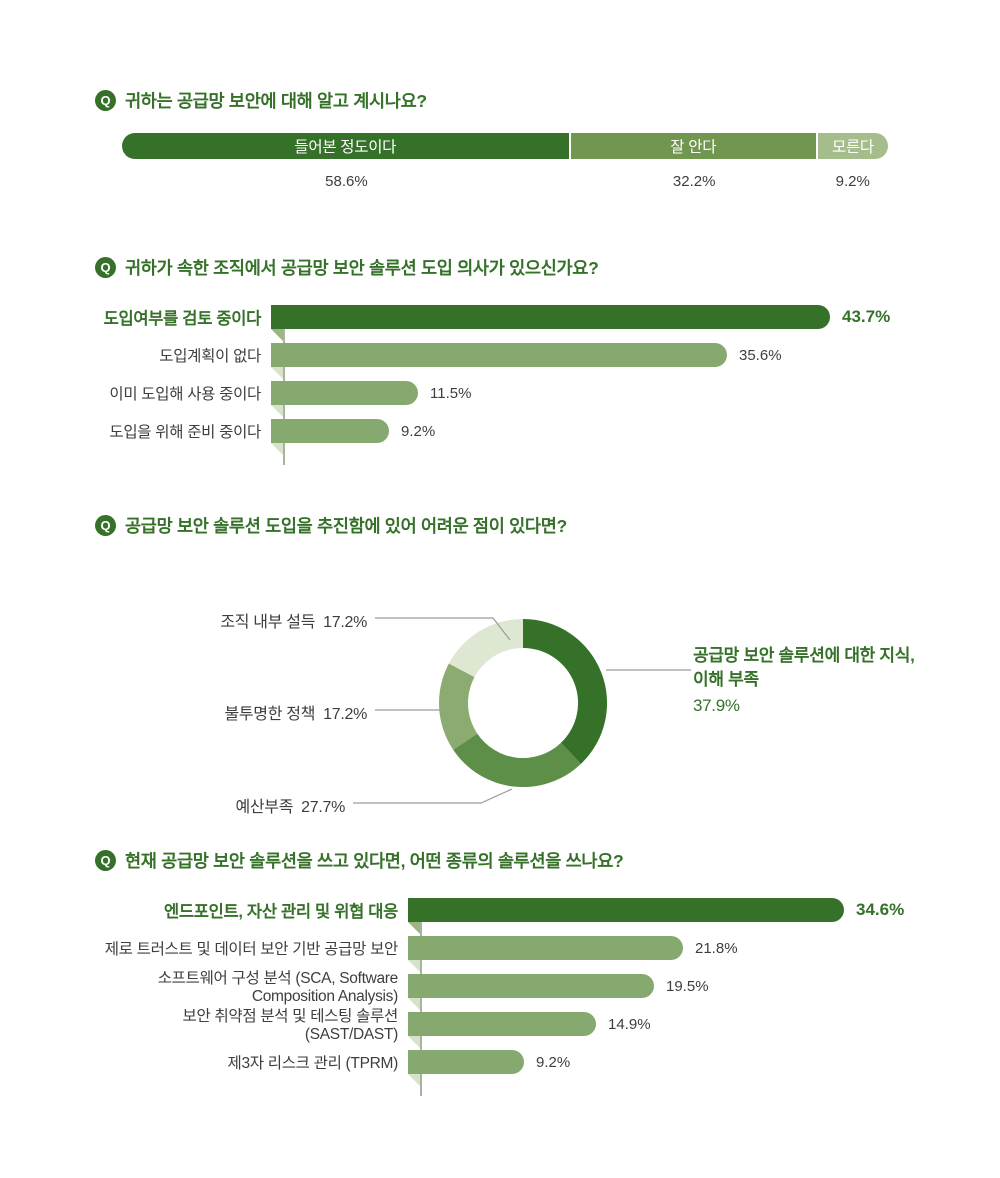 Image resolution: width=1000 pixels, height=1178 pixels. I want to click on donut-label-text: 조직 내부 설득, so click(268, 622).